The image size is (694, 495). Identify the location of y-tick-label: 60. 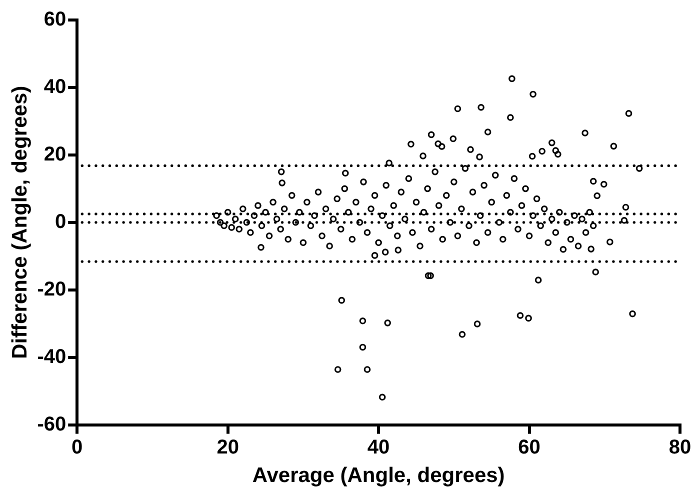
(55, 19).